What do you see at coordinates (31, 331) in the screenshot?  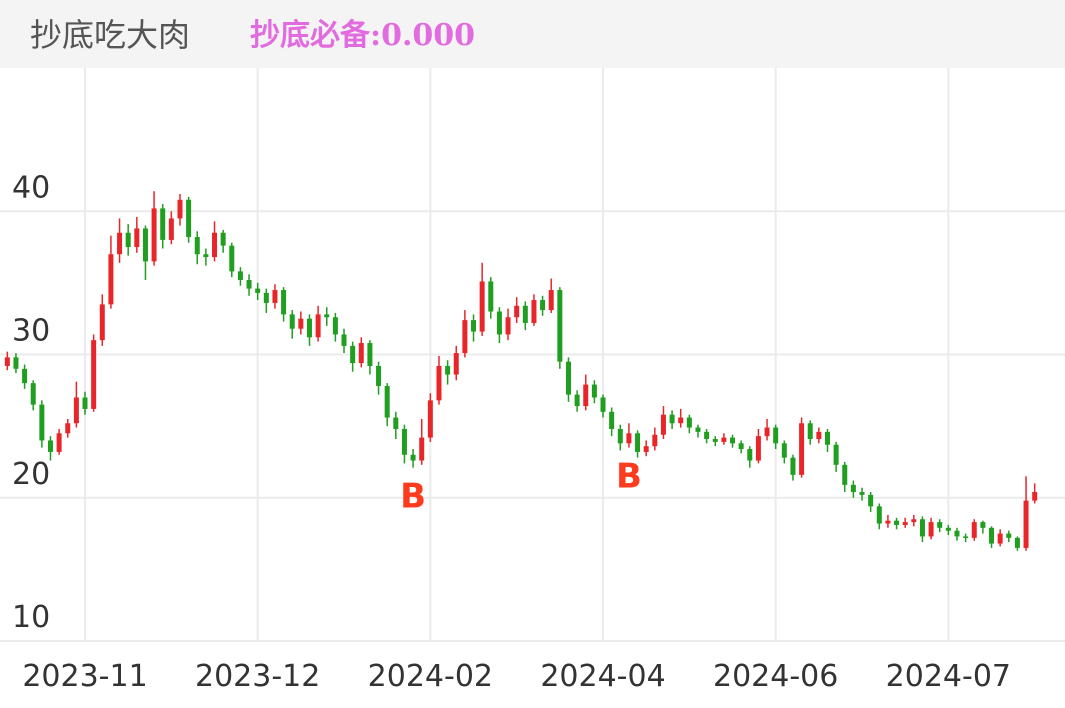 I see `y-tick-label: 30` at bounding box center [31, 331].